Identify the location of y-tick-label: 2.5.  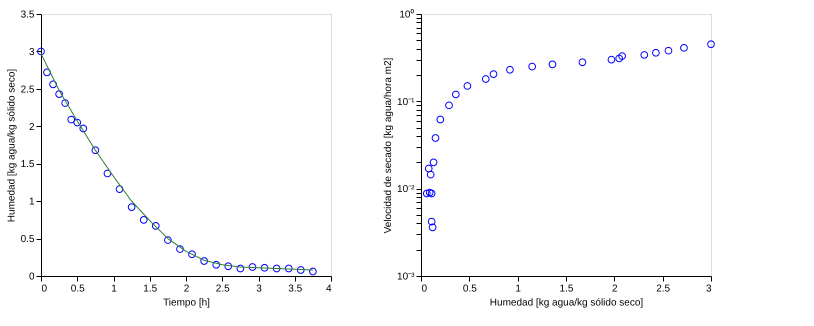
(27, 90).